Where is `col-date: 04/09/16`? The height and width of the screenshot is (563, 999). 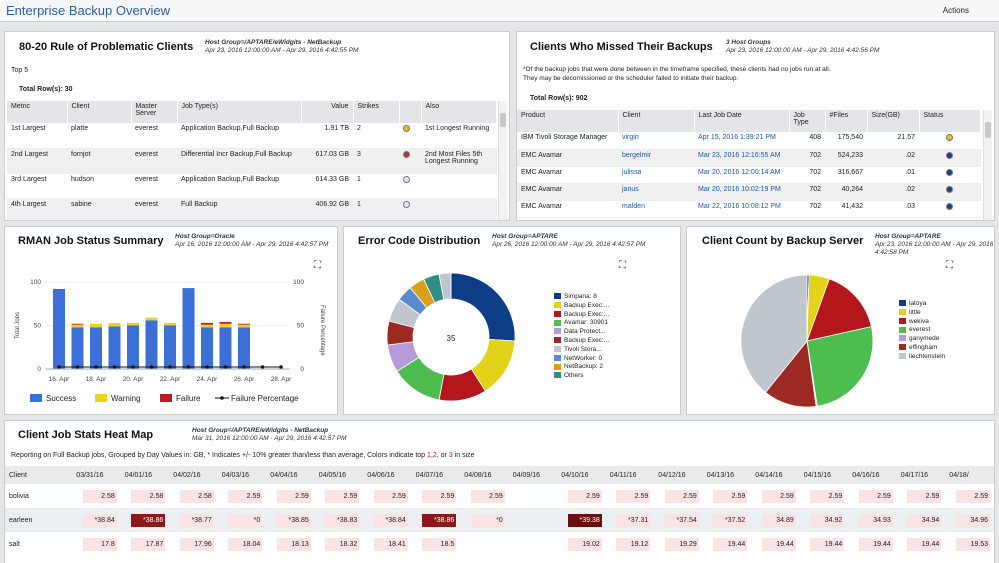 col-date: 04/09/16 is located at coordinates (533, 475).